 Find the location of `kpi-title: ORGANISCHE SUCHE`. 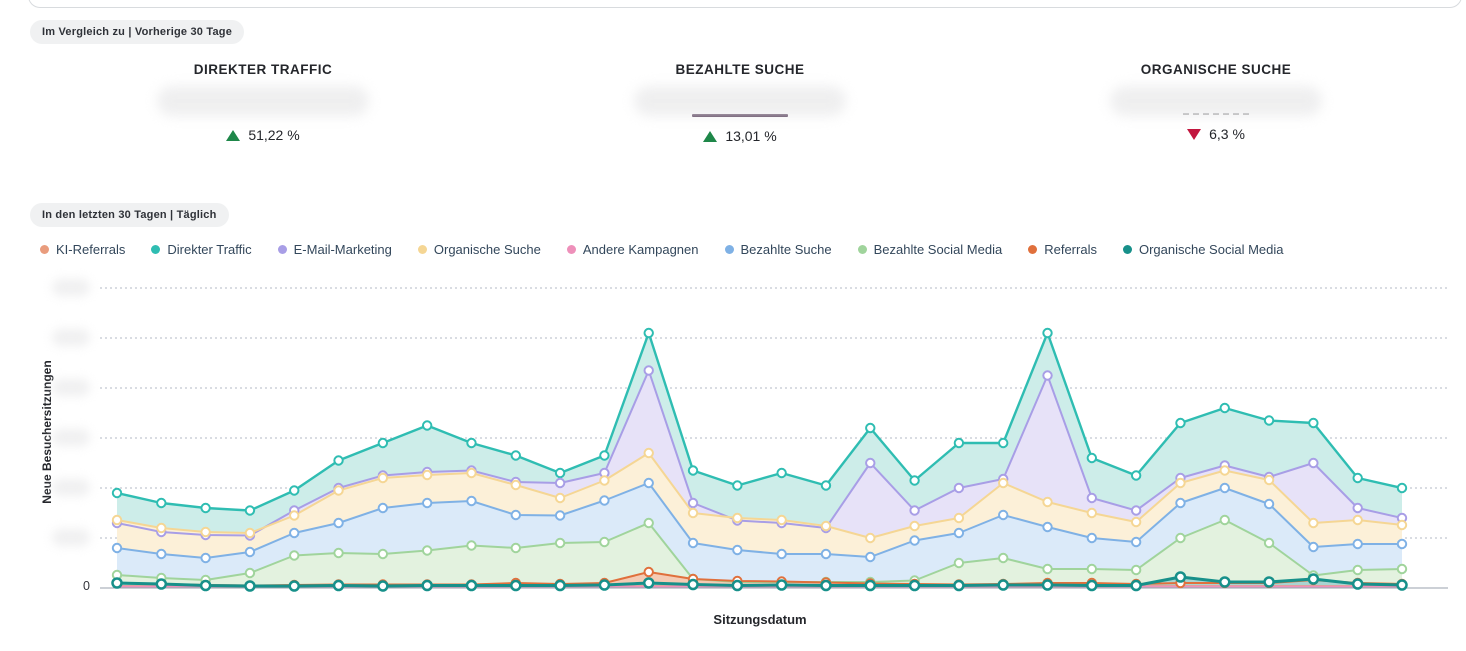

kpi-title: ORGANISCHE SUCHE is located at coordinates (1216, 69).